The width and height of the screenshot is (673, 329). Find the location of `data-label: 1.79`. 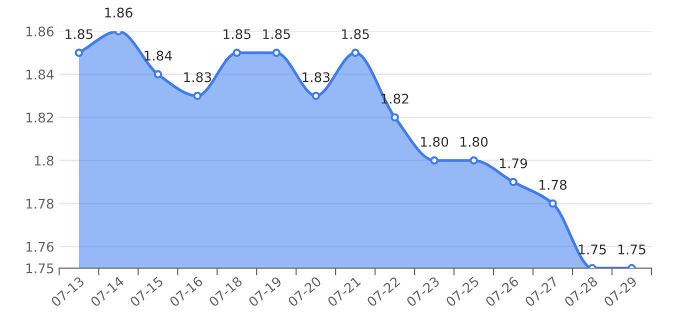

data-label: 1.79 is located at coordinates (514, 163).